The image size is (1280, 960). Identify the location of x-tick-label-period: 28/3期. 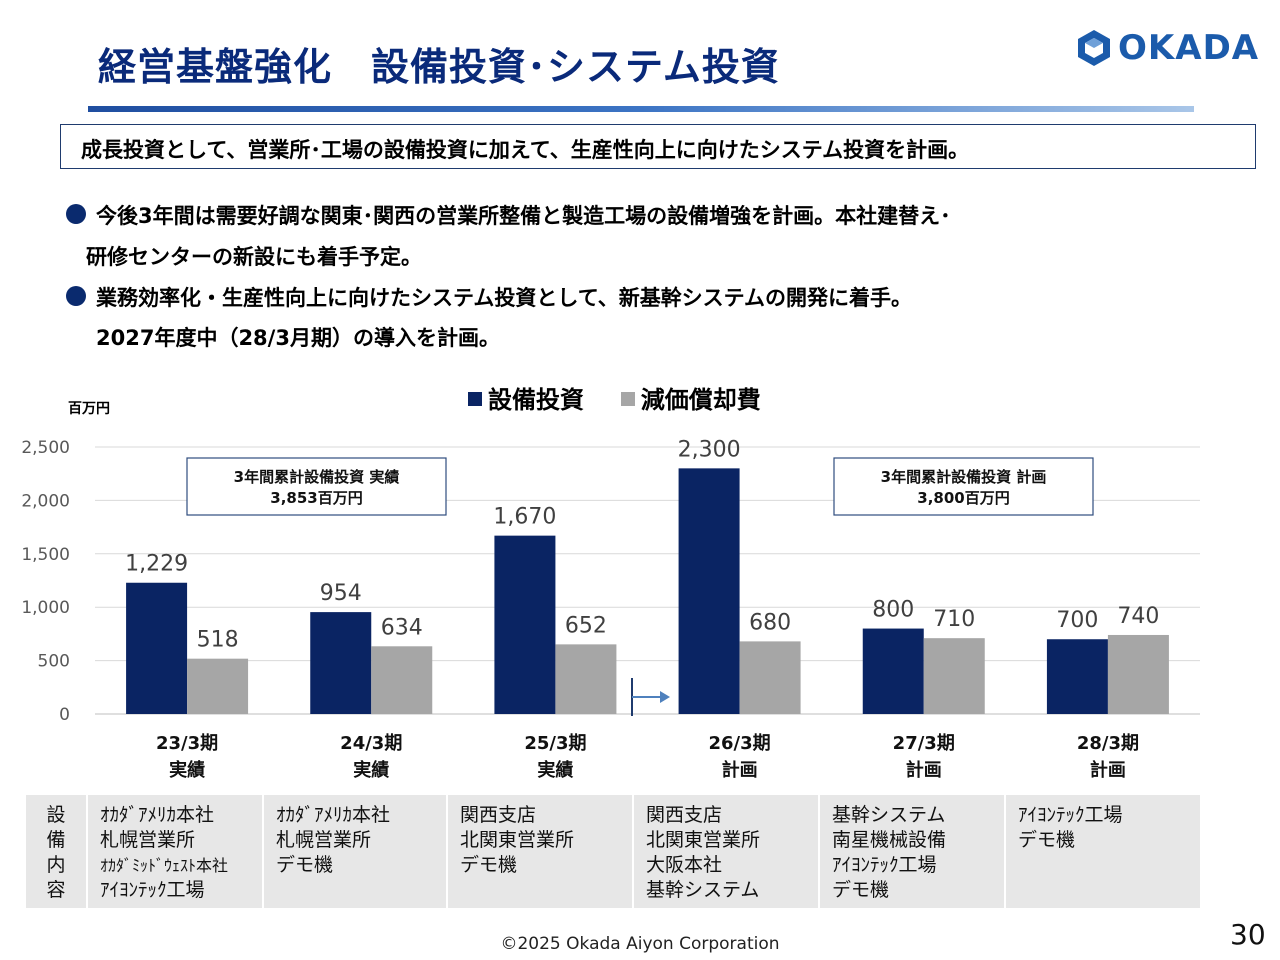
(1108, 743).